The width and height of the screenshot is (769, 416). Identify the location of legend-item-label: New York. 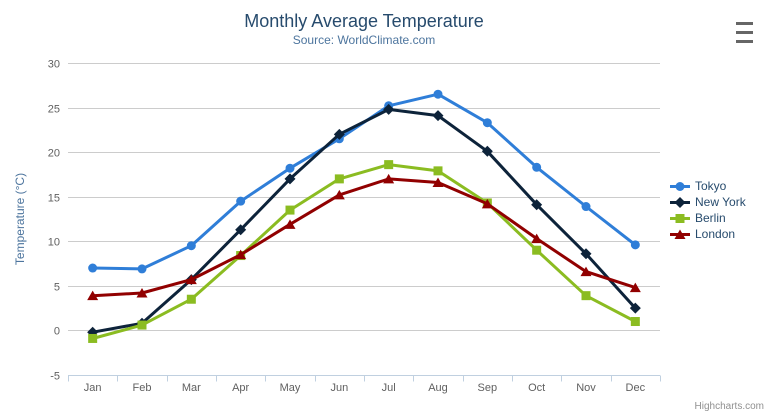
(720, 202).